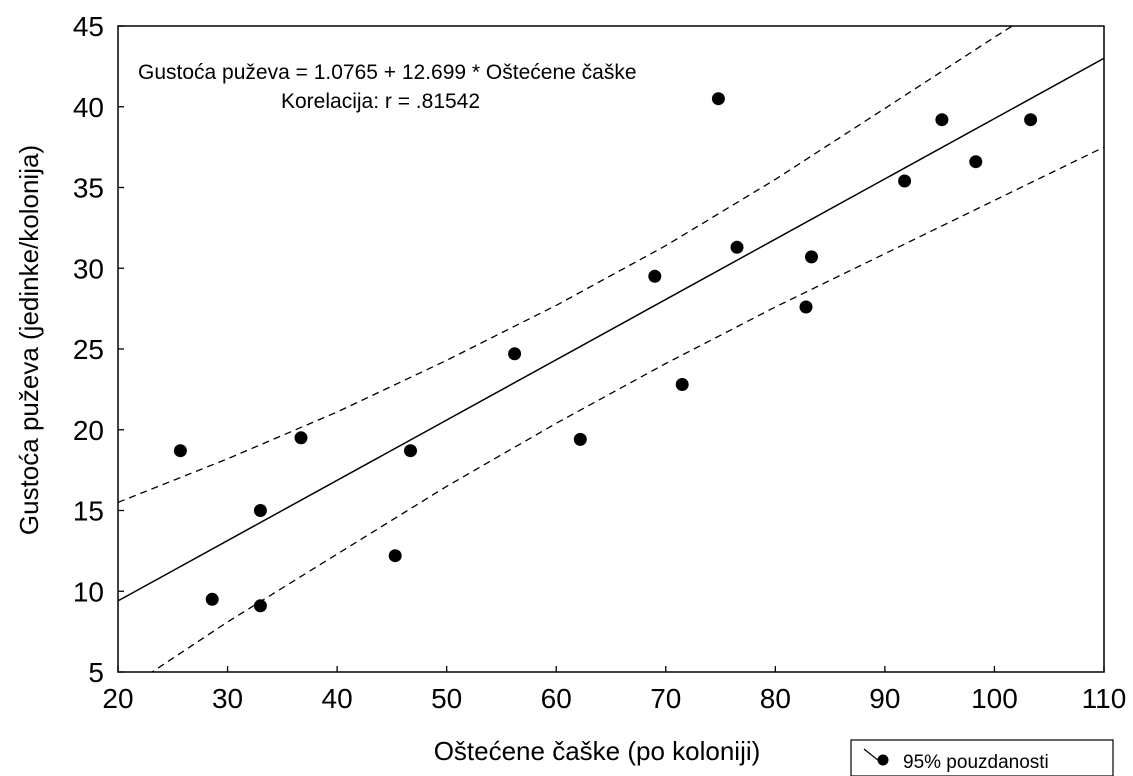  I want to click on y-tick-label: 25, so click(88, 349).